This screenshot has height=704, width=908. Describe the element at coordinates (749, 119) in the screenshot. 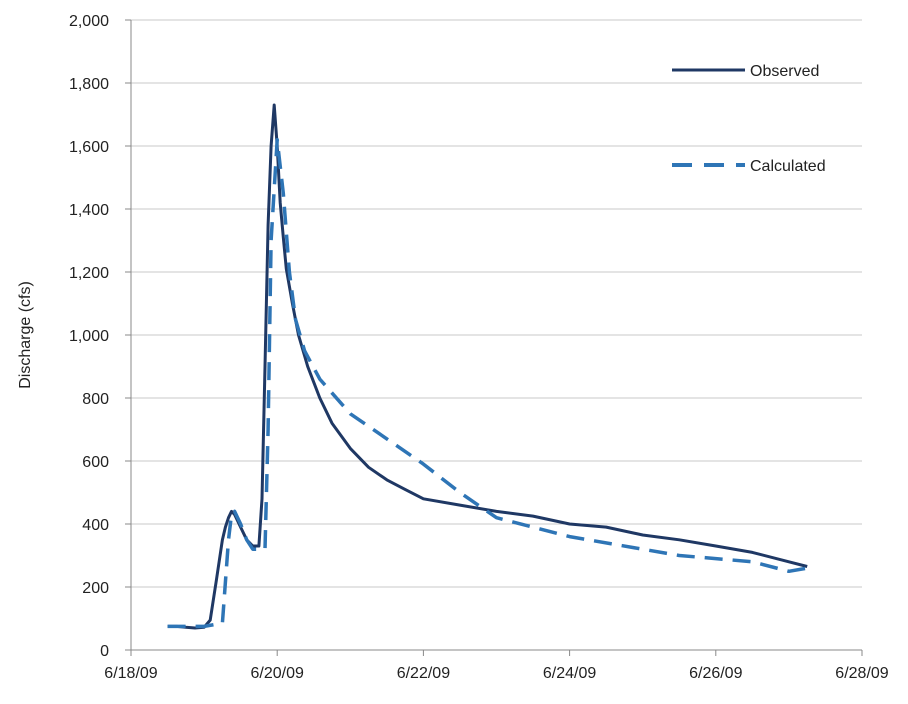

I see `legend: Observed Calculated` at that location.